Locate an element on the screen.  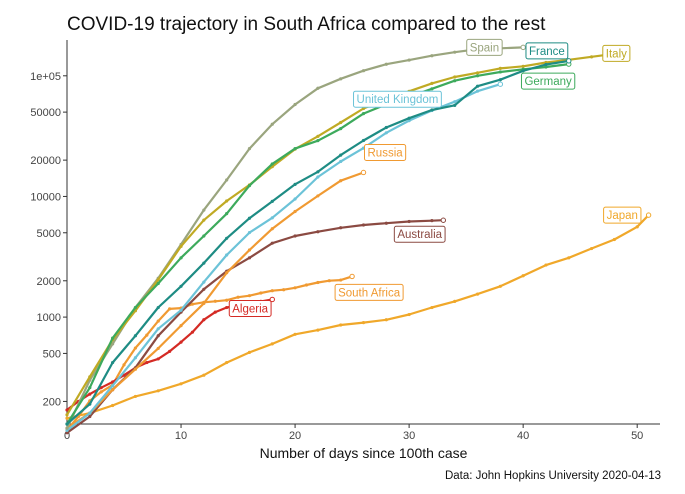
label-italy: Italy is located at coordinates (616, 53).